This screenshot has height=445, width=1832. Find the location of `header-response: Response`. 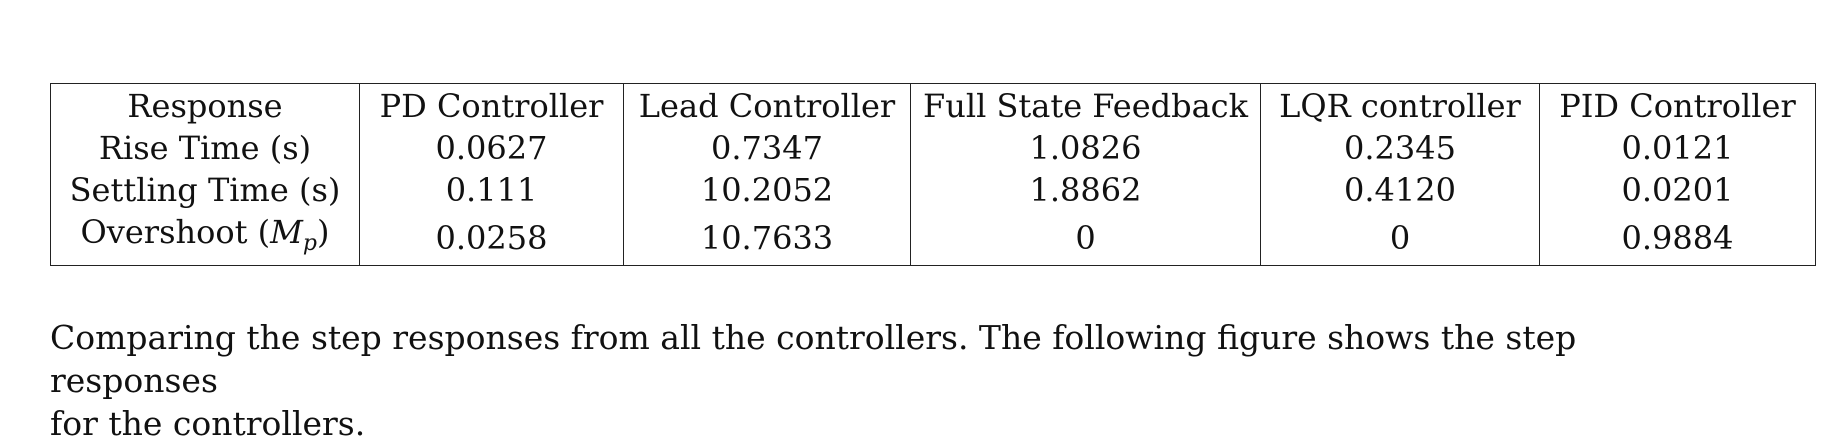

header-response: Response is located at coordinates (205, 105).